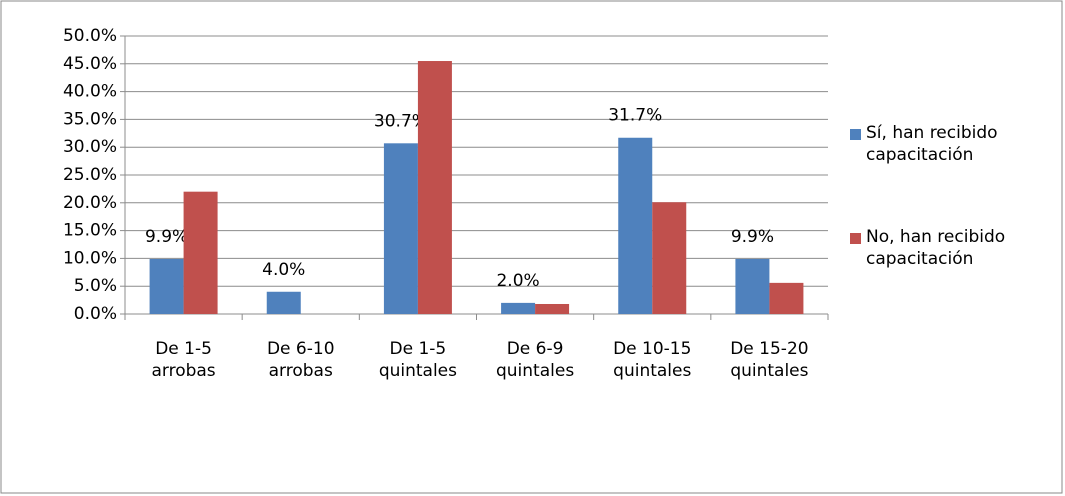 The image size is (1065, 496). I want to click on x-tick-label: De 6-10 arrobas, so click(300, 360).